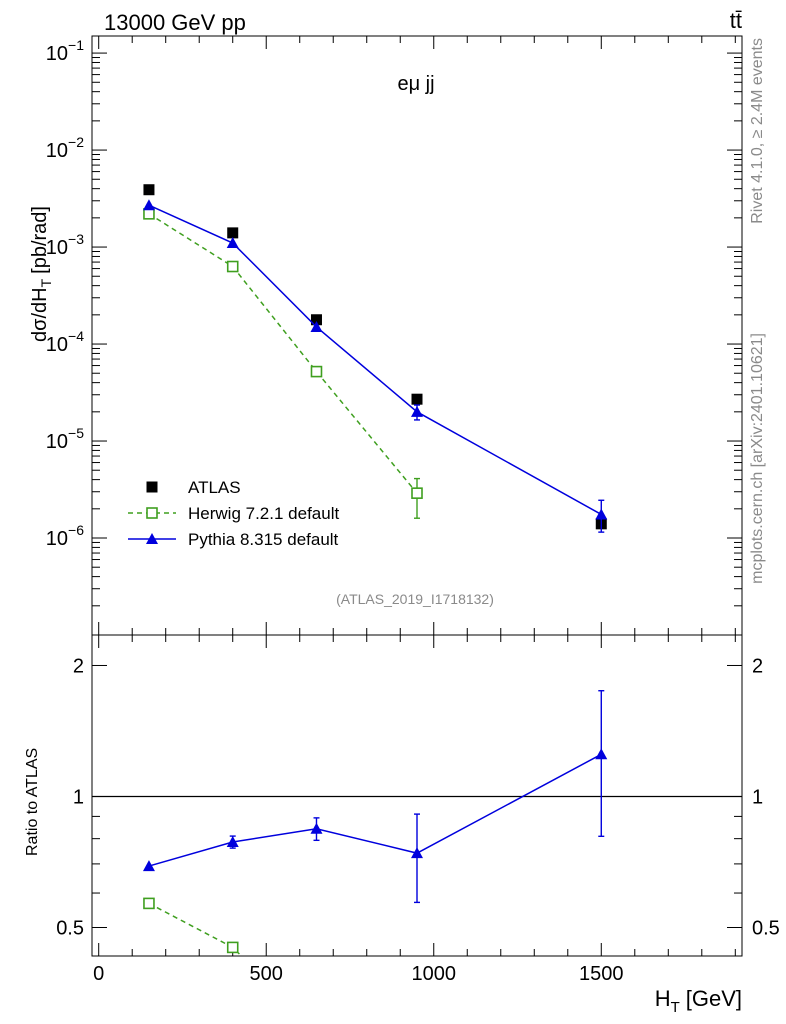  Describe the element at coordinates (283, 353) in the screenshot. I see `herwig-line` at that location.